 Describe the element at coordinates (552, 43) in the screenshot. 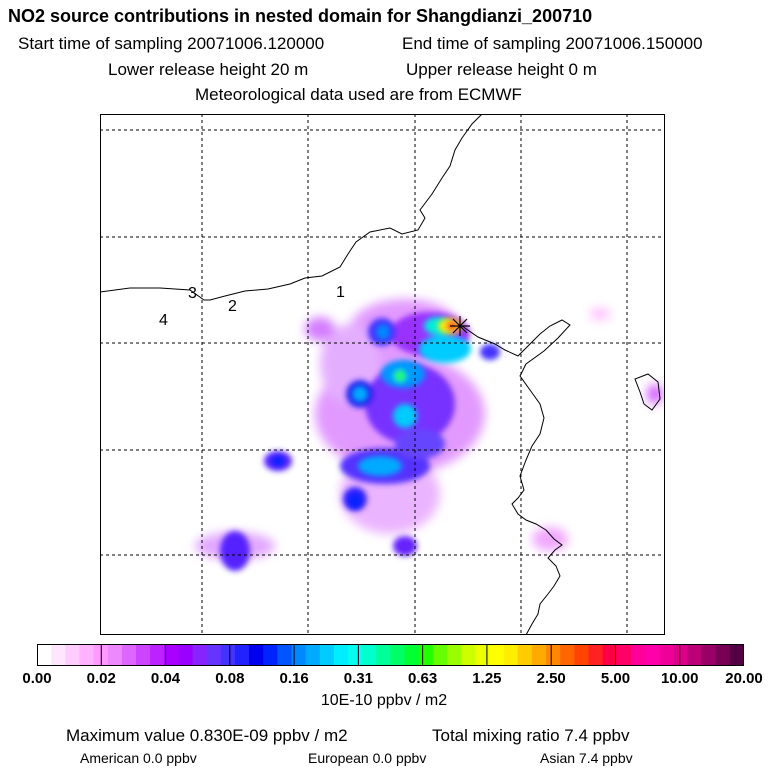

I see `end-time-label: End time of sampling 20071006.150000` at that location.